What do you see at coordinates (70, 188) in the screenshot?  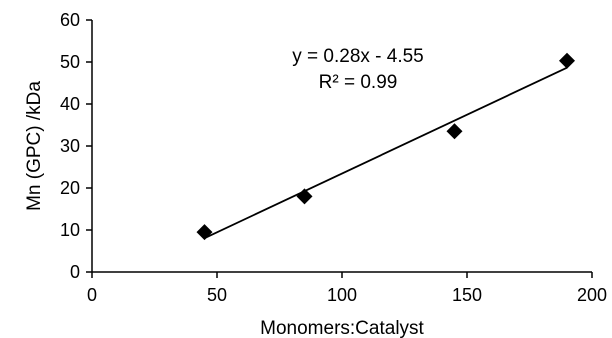 I see `y-tick-label: 20` at bounding box center [70, 188].